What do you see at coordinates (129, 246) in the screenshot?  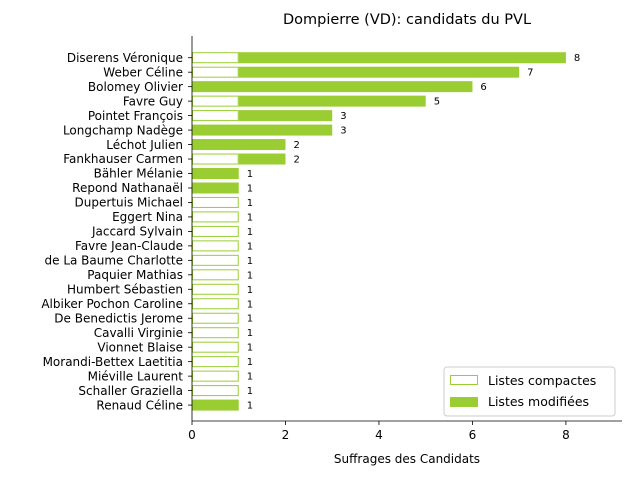 I see `y-tick-label: Favre Jean-Claude` at bounding box center [129, 246].